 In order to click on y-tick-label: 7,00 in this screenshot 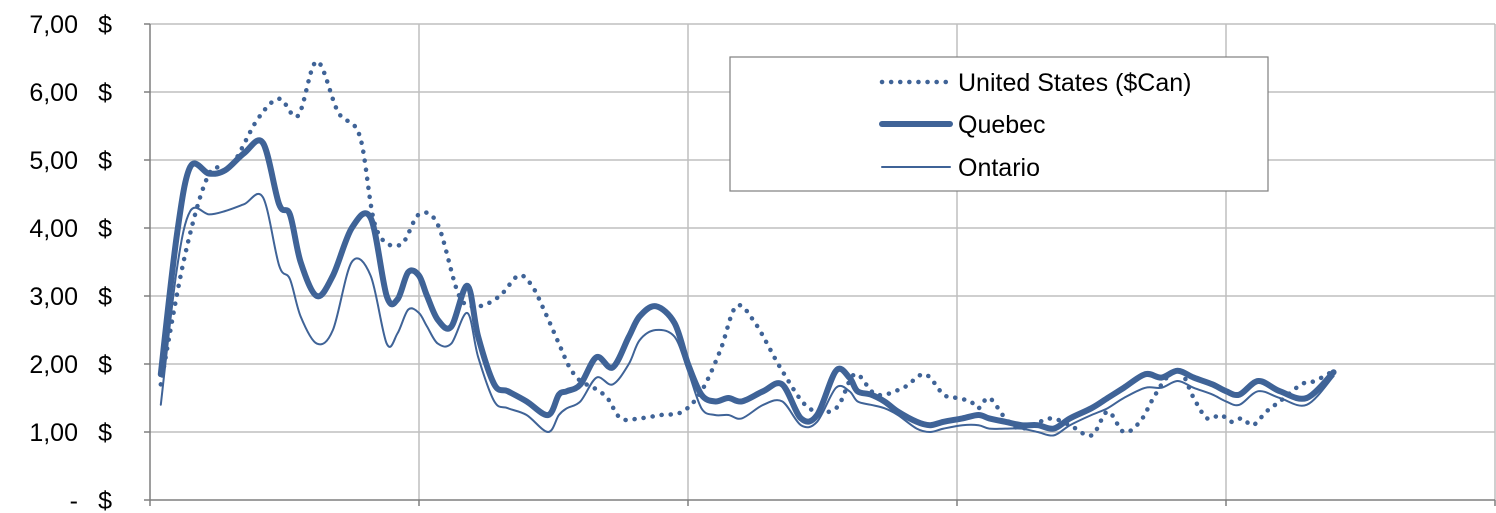, I will do `click(53, 25)`.